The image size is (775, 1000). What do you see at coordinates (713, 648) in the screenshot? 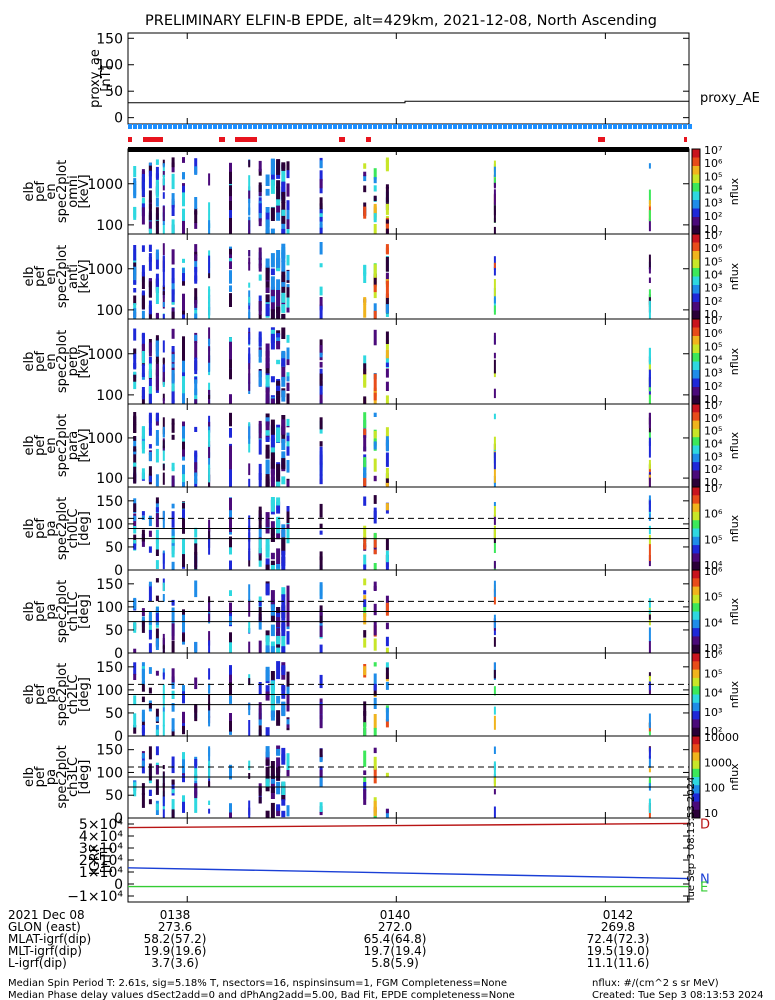
I see `colorbar-tick-label: 10³` at bounding box center [713, 648].